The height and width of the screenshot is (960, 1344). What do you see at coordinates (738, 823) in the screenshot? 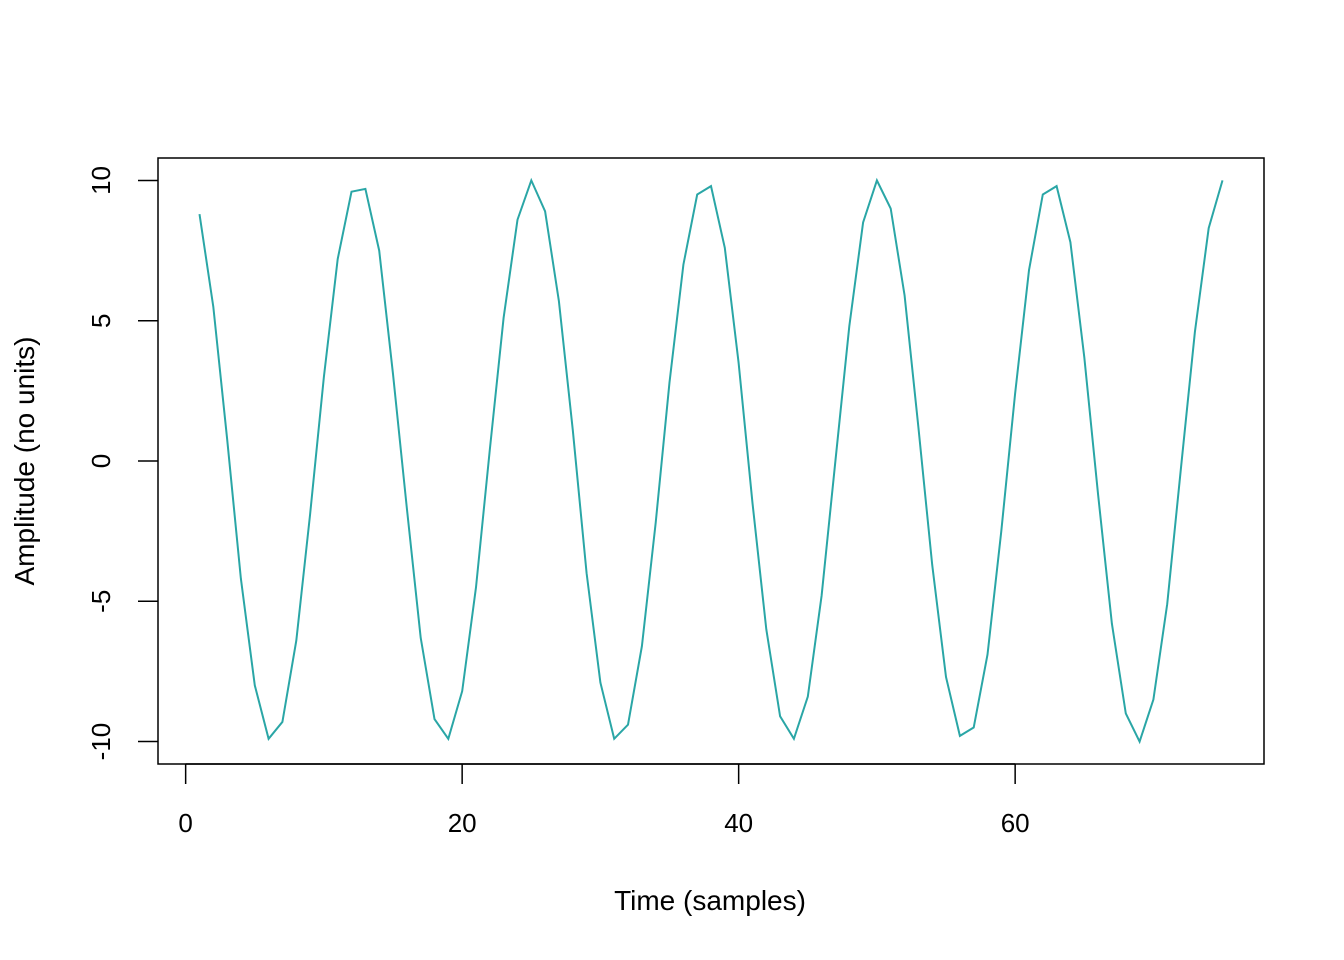
I see `x-tick-label: 40` at bounding box center [738, 823].